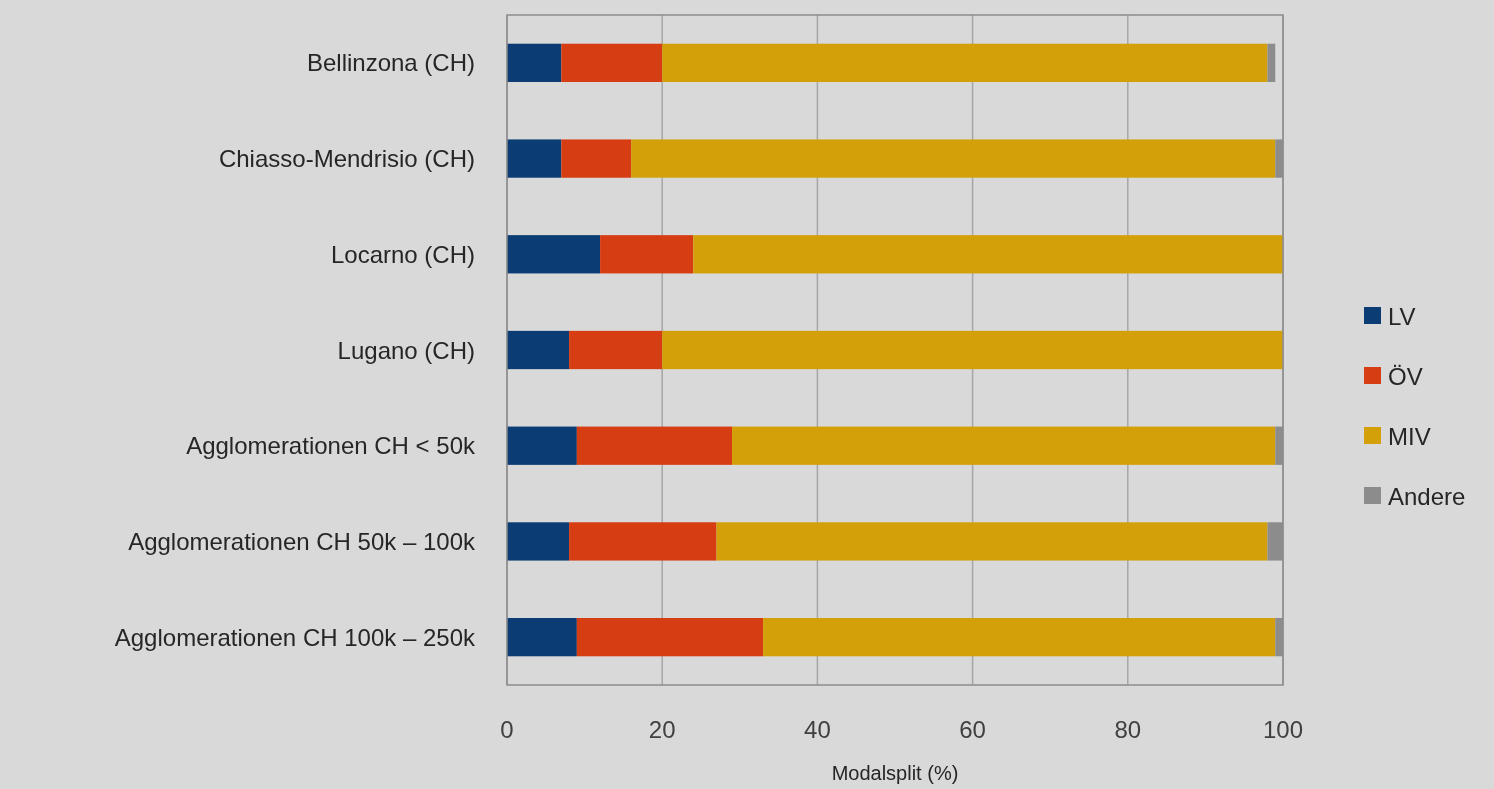  Describe the element at coordinates (346, 159) in the screenshot. I see `y-tick-label: Chiasso-Mendrisio (CH)` at that location.